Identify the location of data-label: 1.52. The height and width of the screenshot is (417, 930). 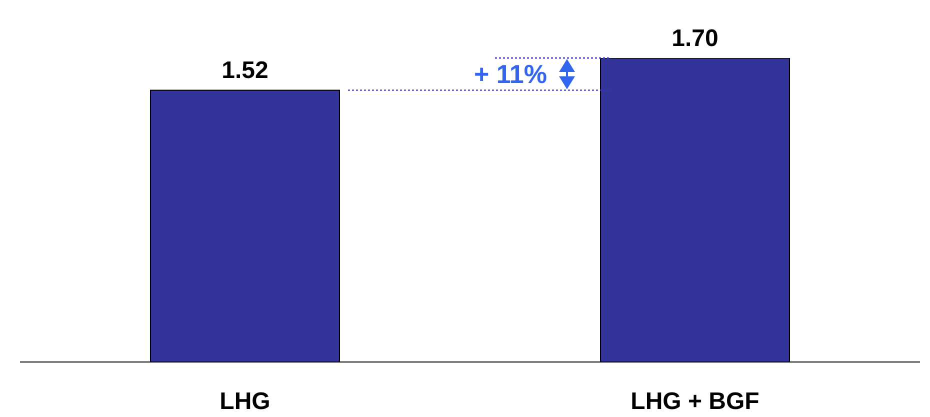
(245, 70).